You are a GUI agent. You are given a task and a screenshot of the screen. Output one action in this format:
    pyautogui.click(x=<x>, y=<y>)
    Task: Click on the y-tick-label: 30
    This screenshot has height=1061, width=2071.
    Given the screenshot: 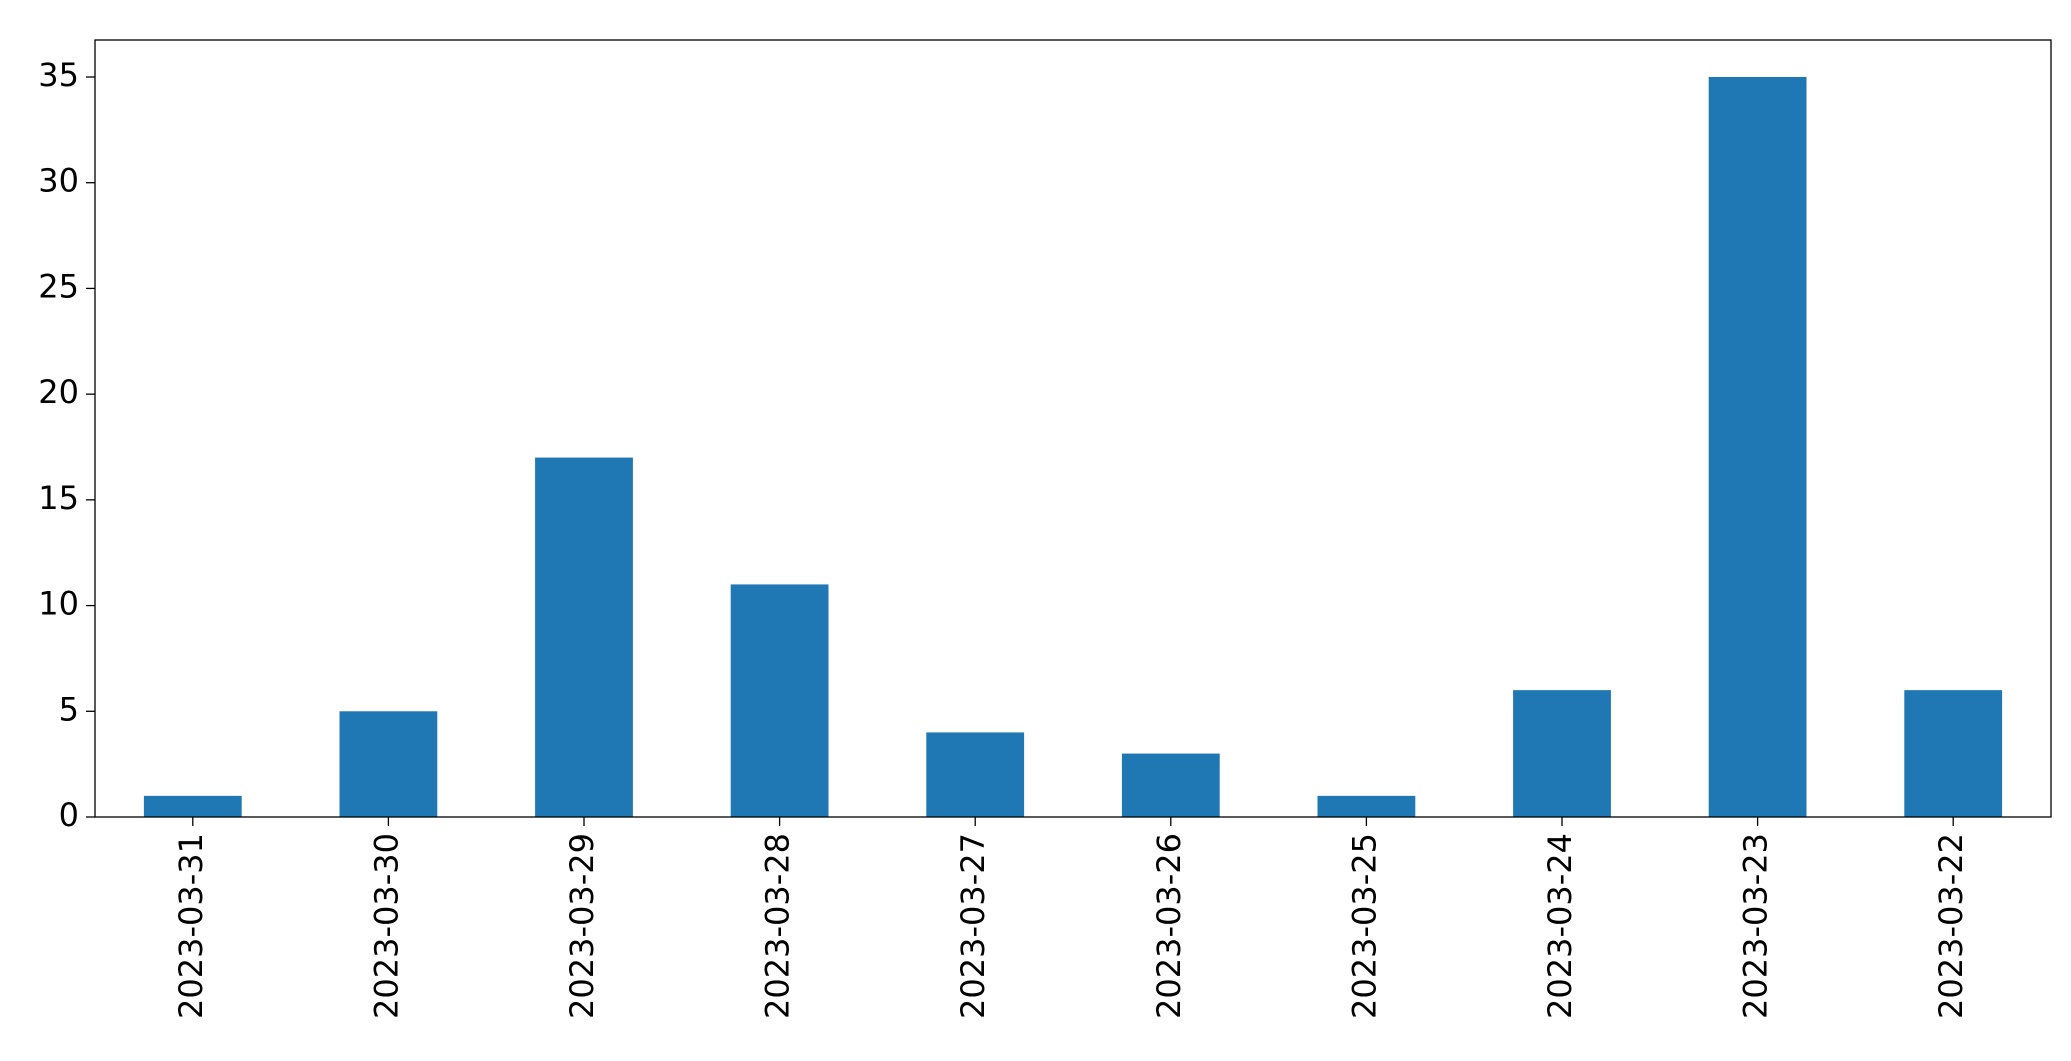 What is the action you would take?
    pyautogui.click(x=58, y=181)
    